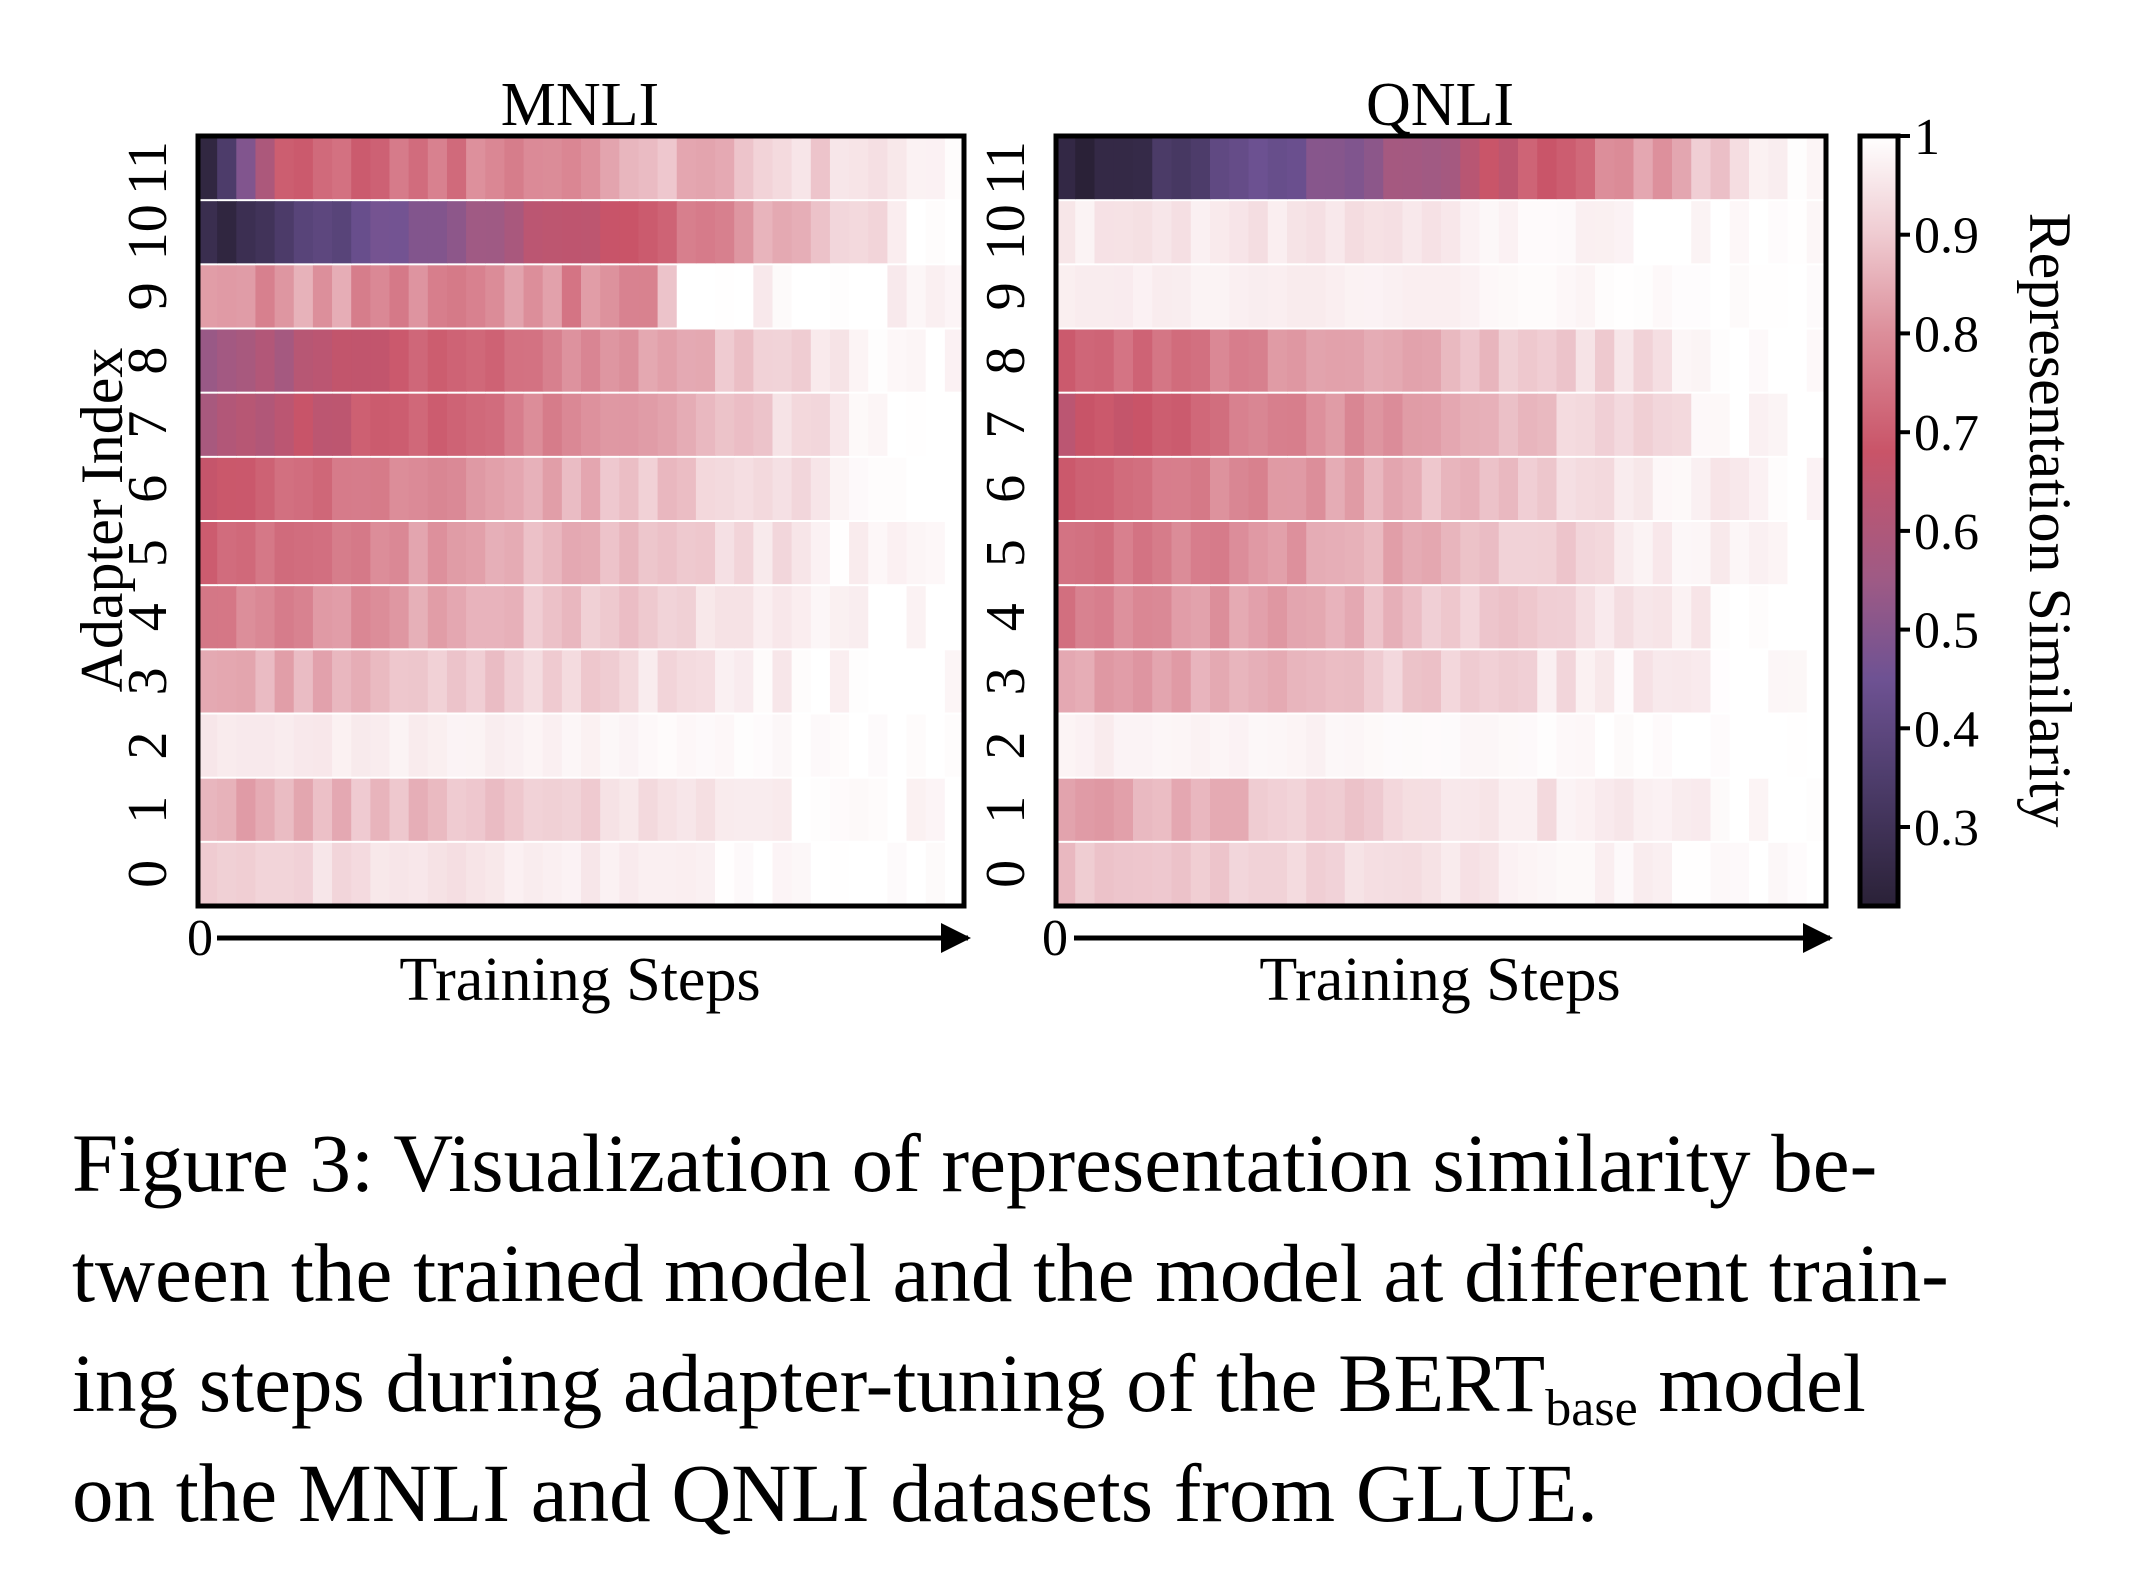  I want to click on colorbar-tick-label: 0.4, so click(1946, 729).